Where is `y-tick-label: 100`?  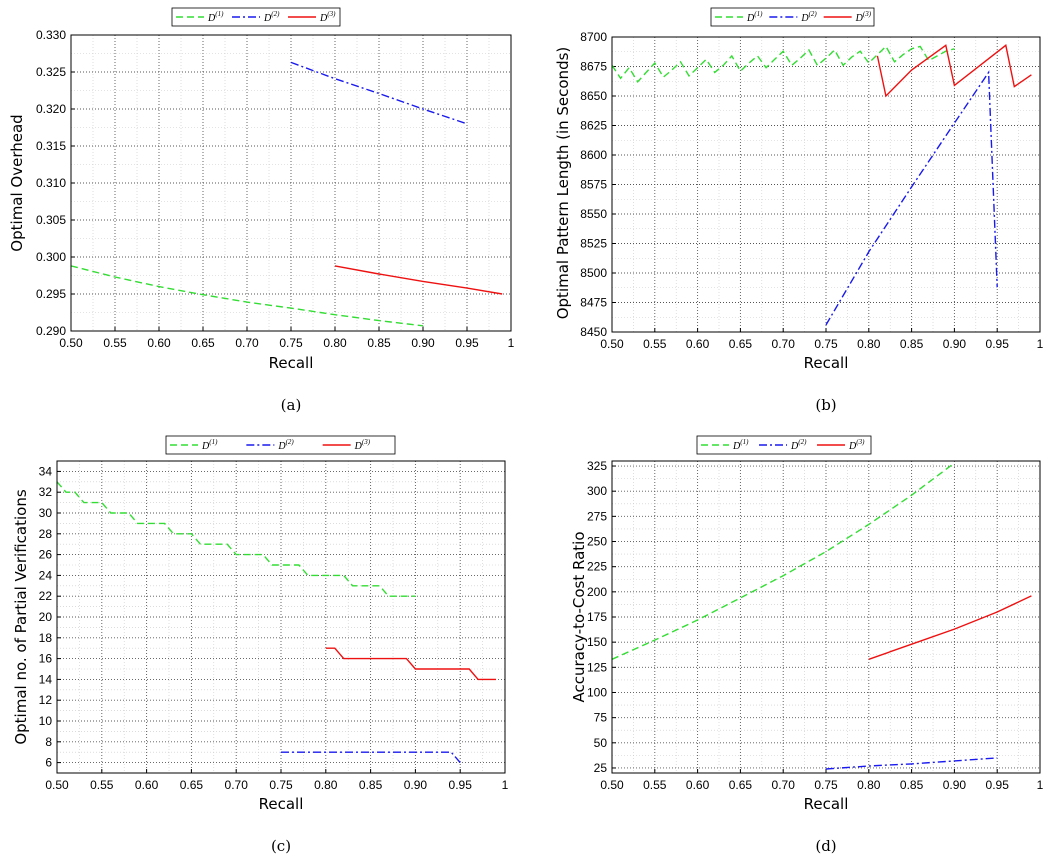
y-tick-label: 100 is located at coordinates (597, 692).